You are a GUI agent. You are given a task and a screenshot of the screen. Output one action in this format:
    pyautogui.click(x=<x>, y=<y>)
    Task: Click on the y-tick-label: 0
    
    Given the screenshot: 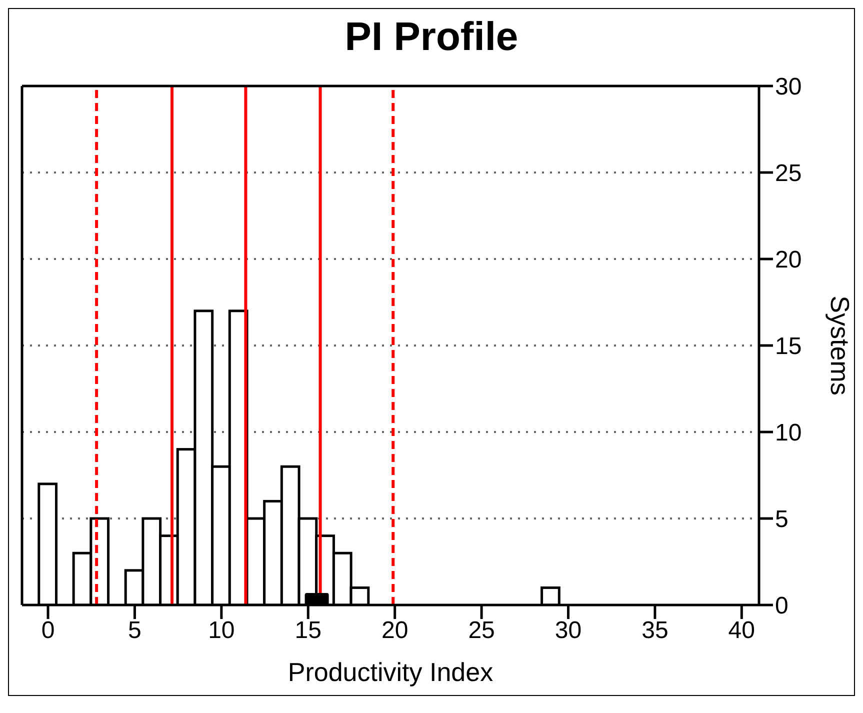 What is the action you would take?
    pyautogui.click(x=781, y=606)
    